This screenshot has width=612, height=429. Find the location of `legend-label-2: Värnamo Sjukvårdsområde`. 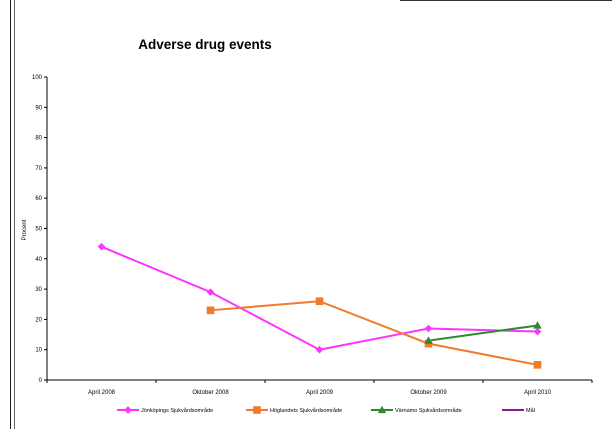

legend-label-2: Värnamo Sjukvårdsområde is located at coordinates (428, 410).